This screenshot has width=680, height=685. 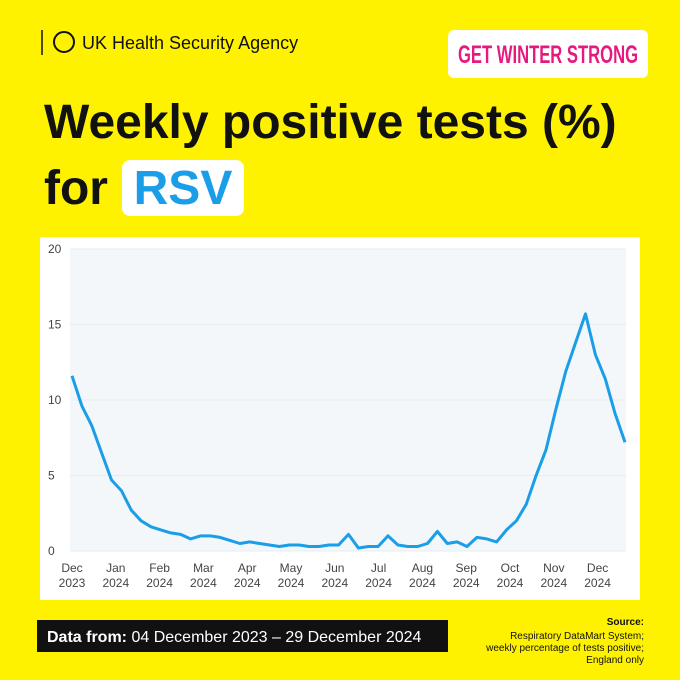 I want to click on badge-box, so click(x=548, y=54).